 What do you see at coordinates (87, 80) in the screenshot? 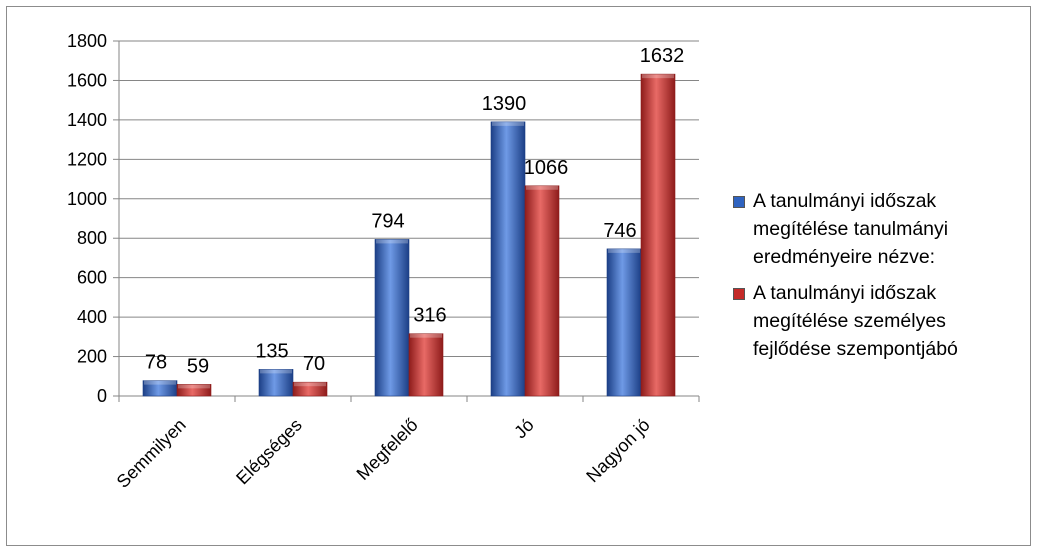
I see `y-tick-label: 1600` at bounding box center [87, 80].